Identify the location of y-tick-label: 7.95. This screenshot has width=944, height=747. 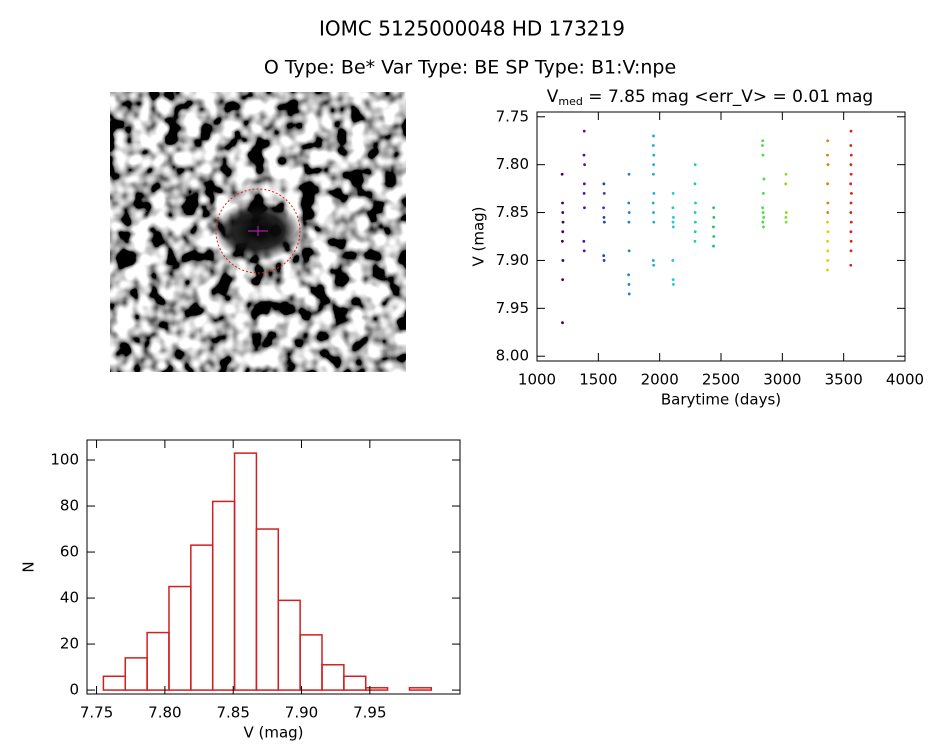
(512, 308).